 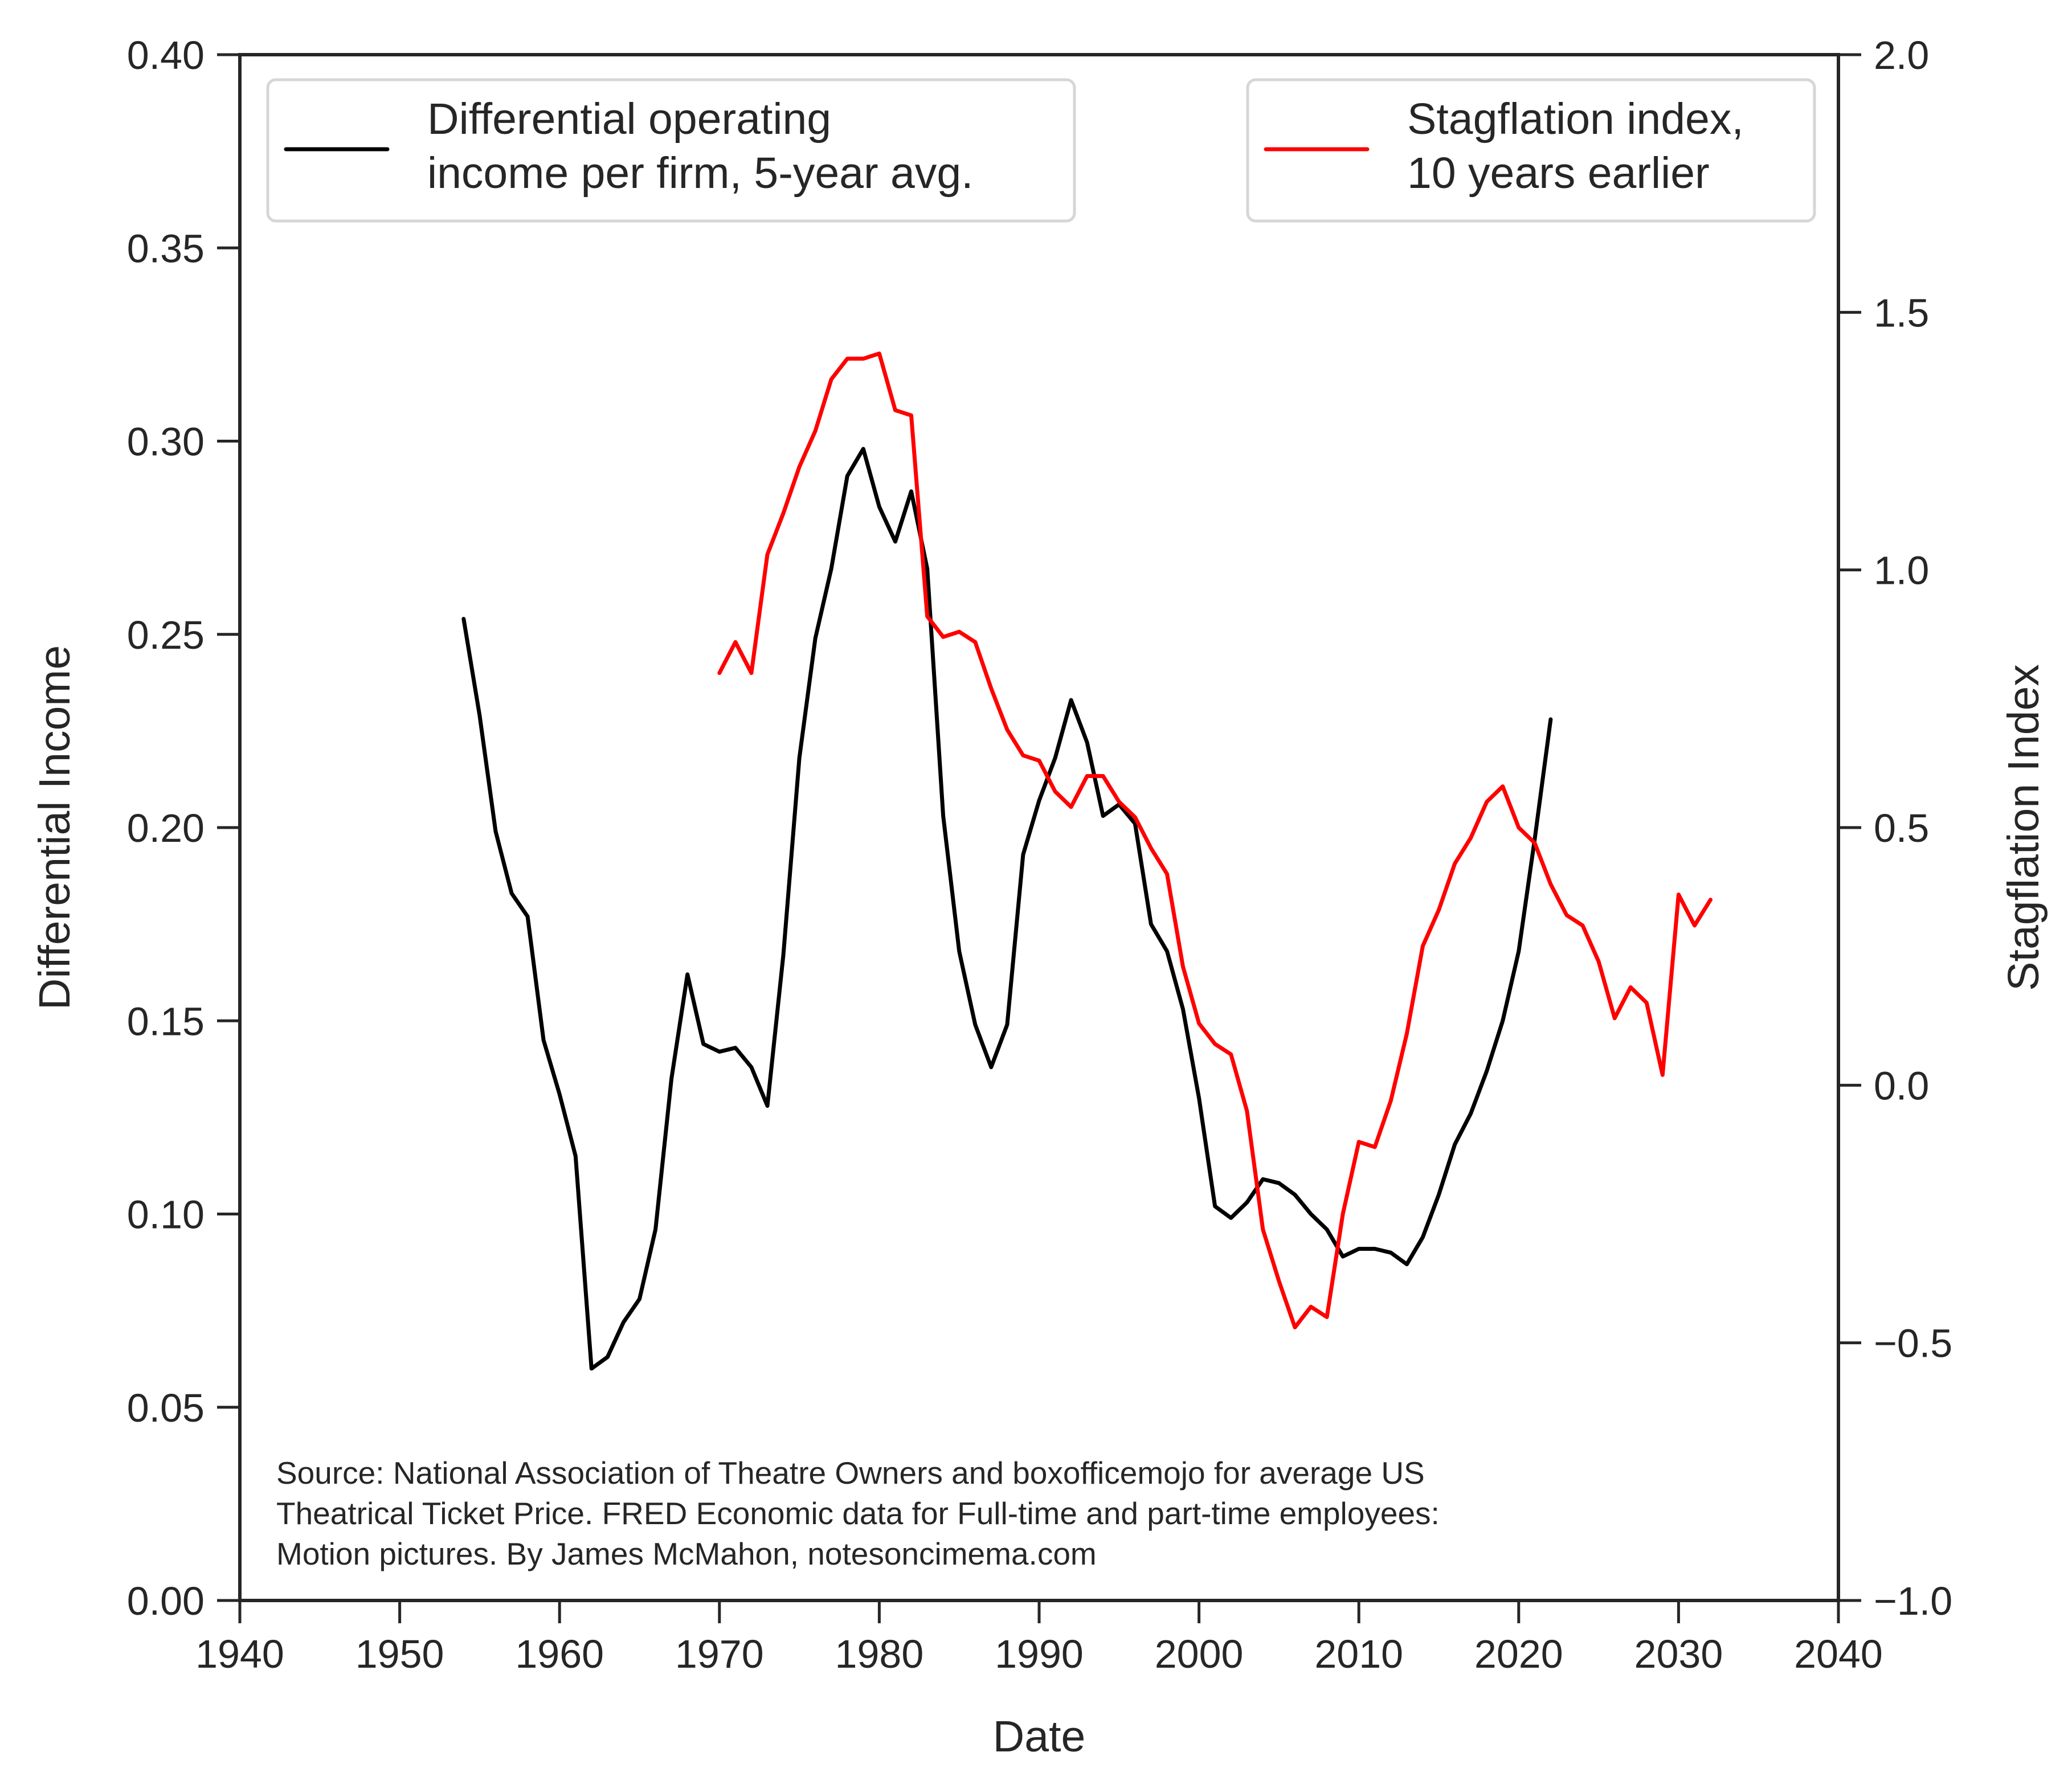 I want to click on y-tick-label-left: 0.00, so click(x=166, y=1601).